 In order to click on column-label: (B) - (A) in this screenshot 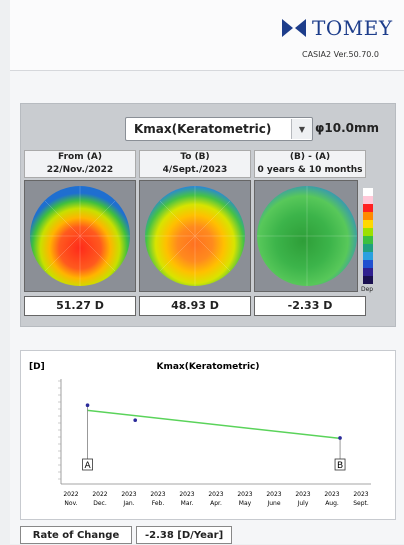, I will do `click(310, 157)`.